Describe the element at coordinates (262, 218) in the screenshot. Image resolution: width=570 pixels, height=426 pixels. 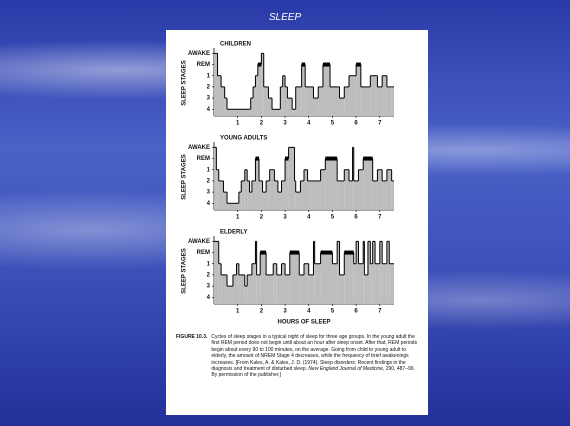
I see `x-tick-label: 2` at that location.